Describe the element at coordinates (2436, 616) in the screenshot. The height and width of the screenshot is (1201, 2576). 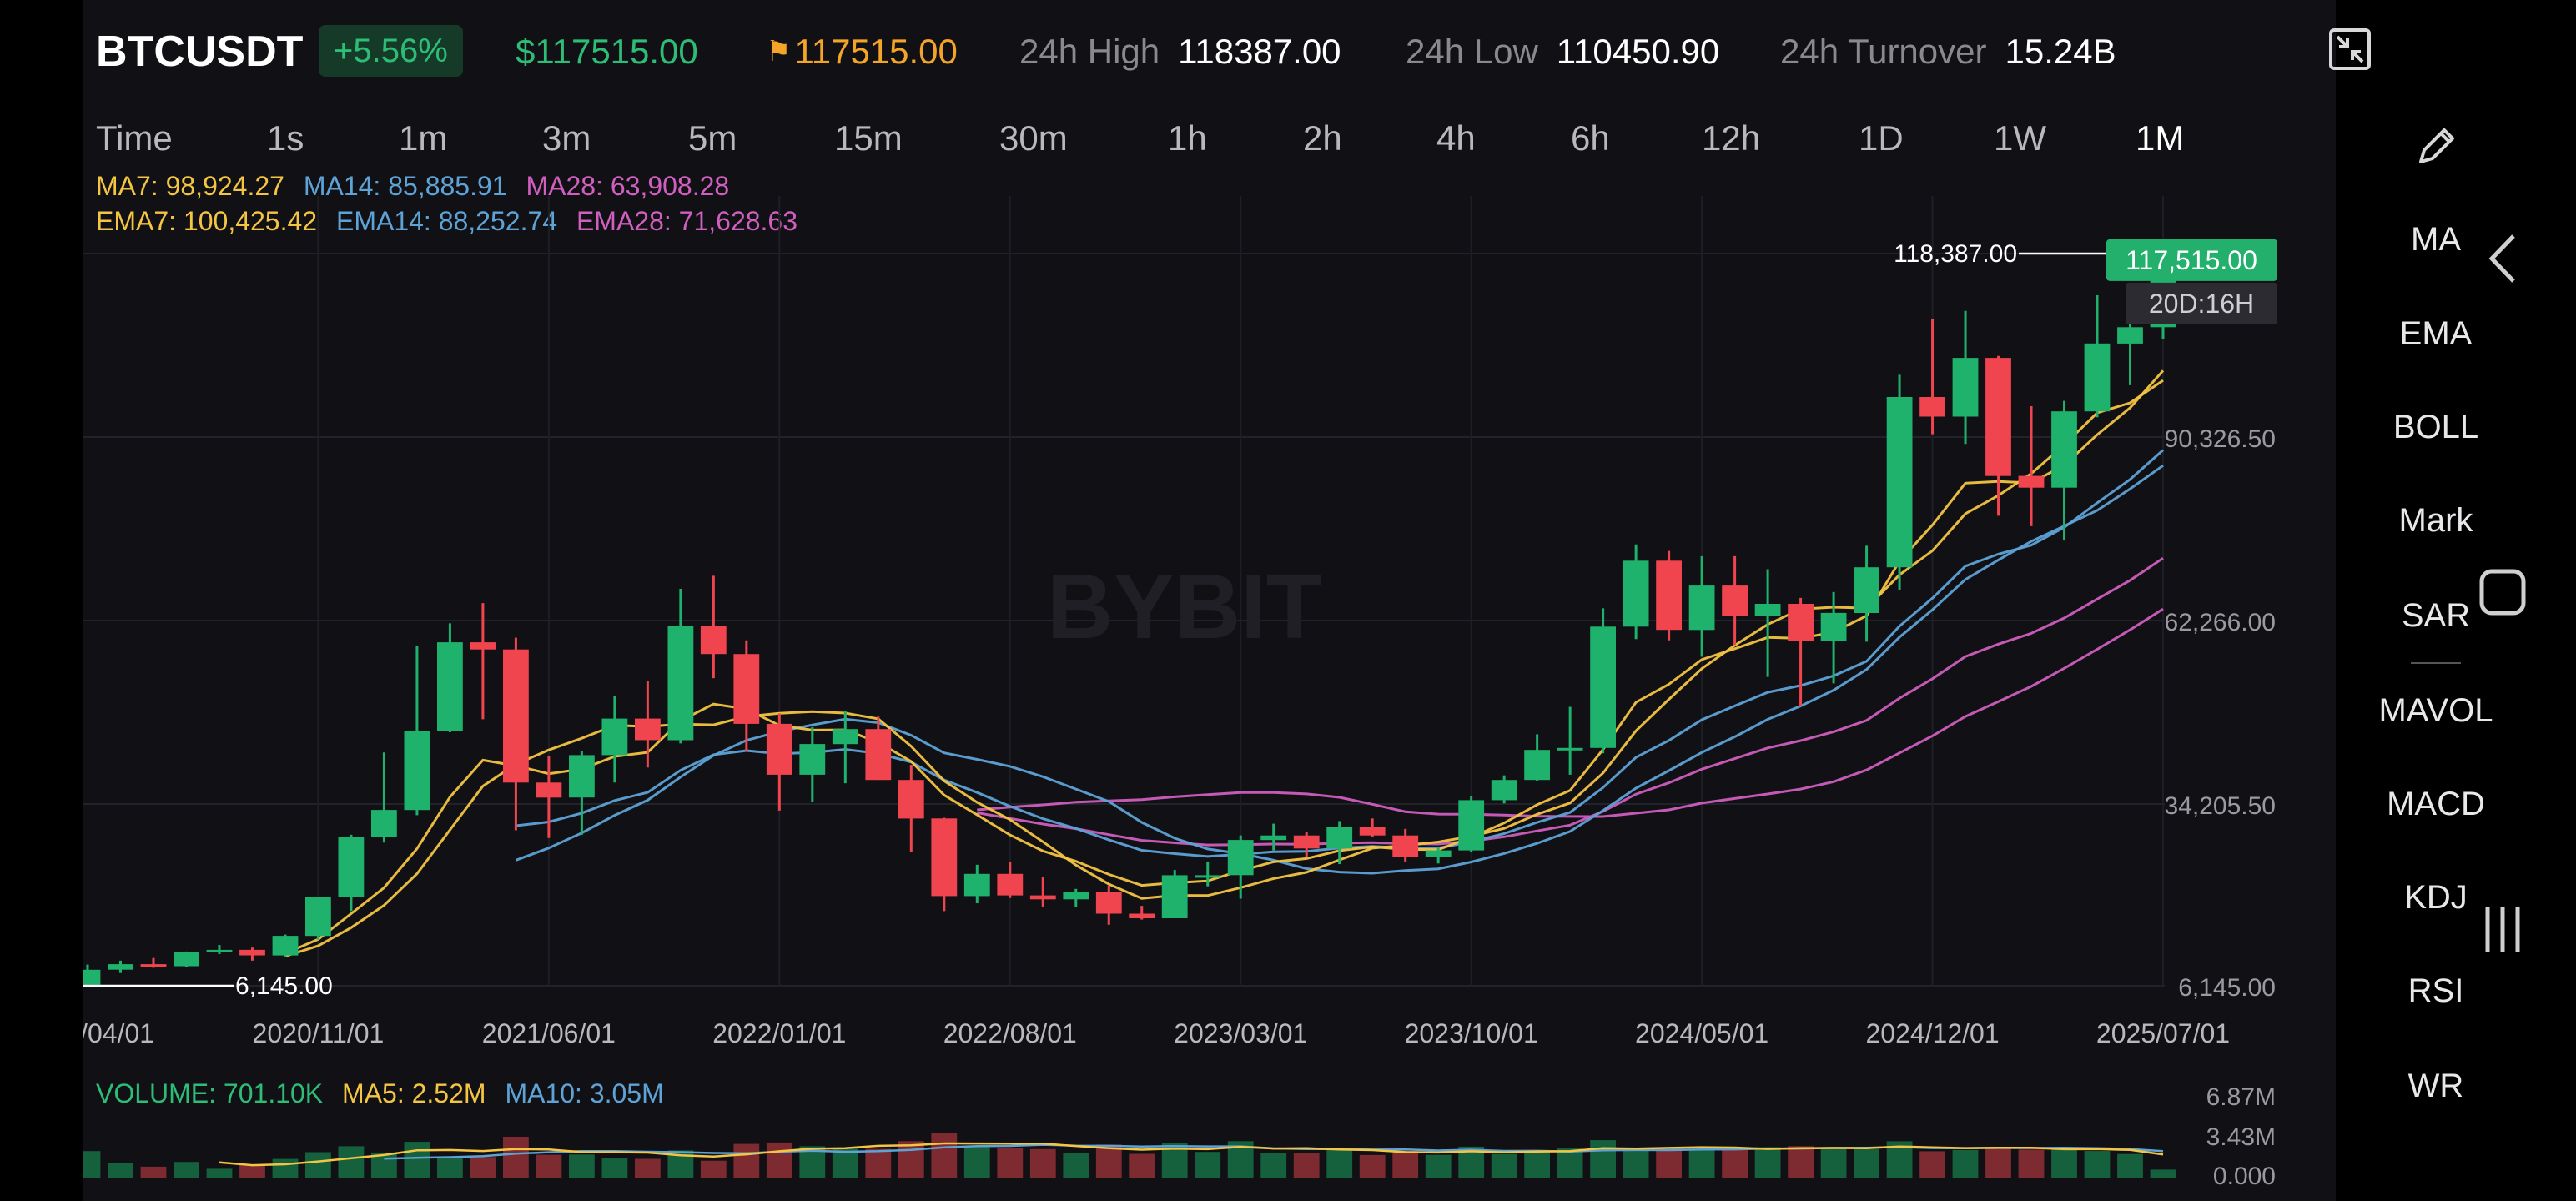
I see `indicator-sar: SAR` at that location.